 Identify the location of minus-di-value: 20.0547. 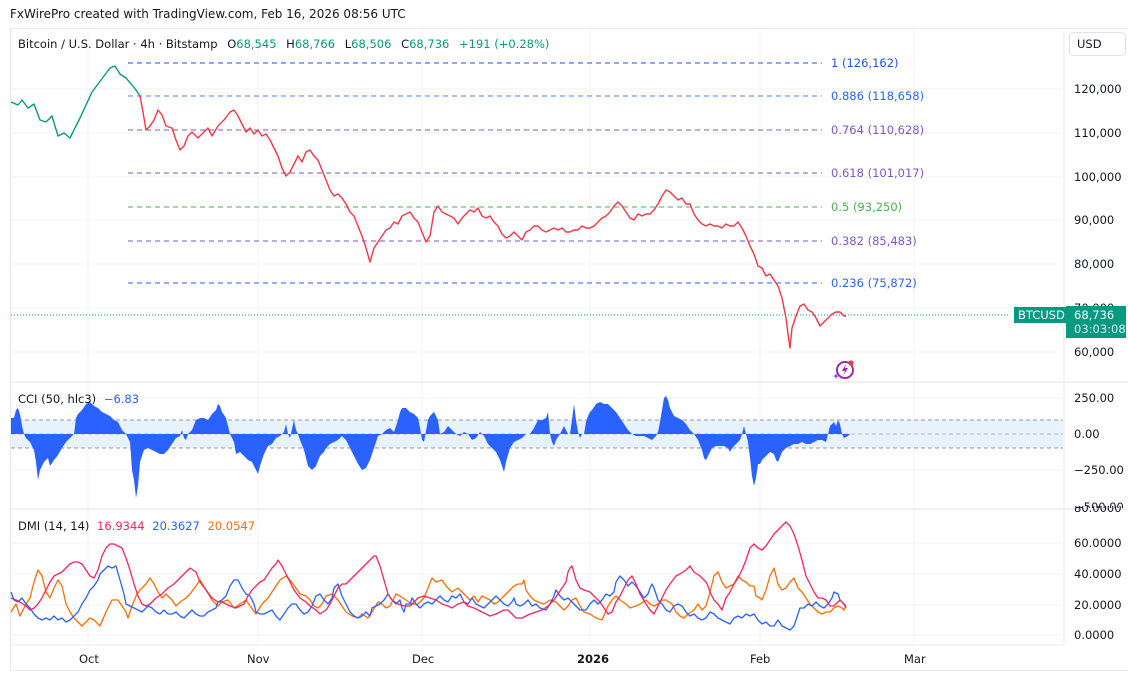
(231, 526).